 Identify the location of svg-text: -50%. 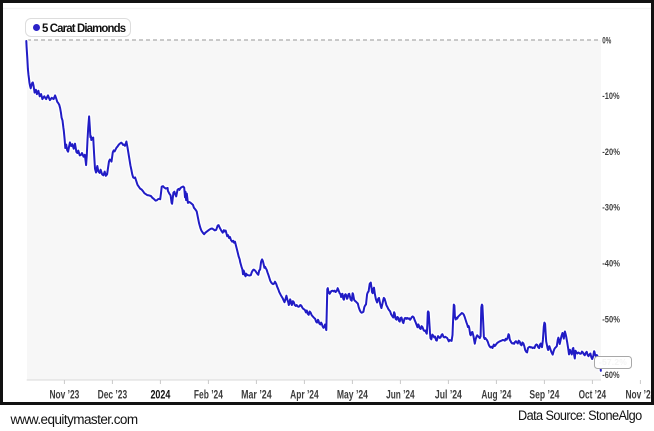
(611, 319).